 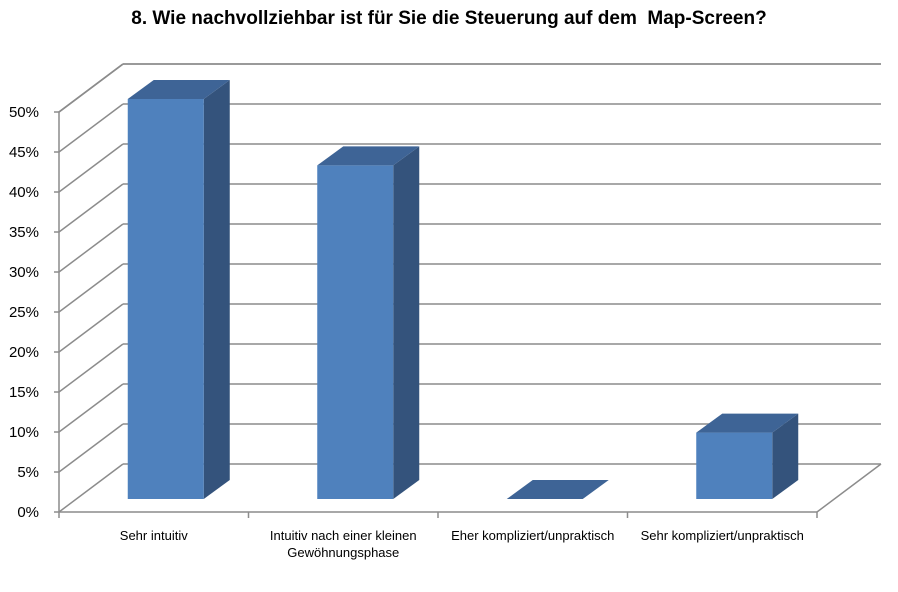 What do you see at coordinates (849, 488) in the screenshot?
I see `floor-right-edge` at bounding box center [849, 488].